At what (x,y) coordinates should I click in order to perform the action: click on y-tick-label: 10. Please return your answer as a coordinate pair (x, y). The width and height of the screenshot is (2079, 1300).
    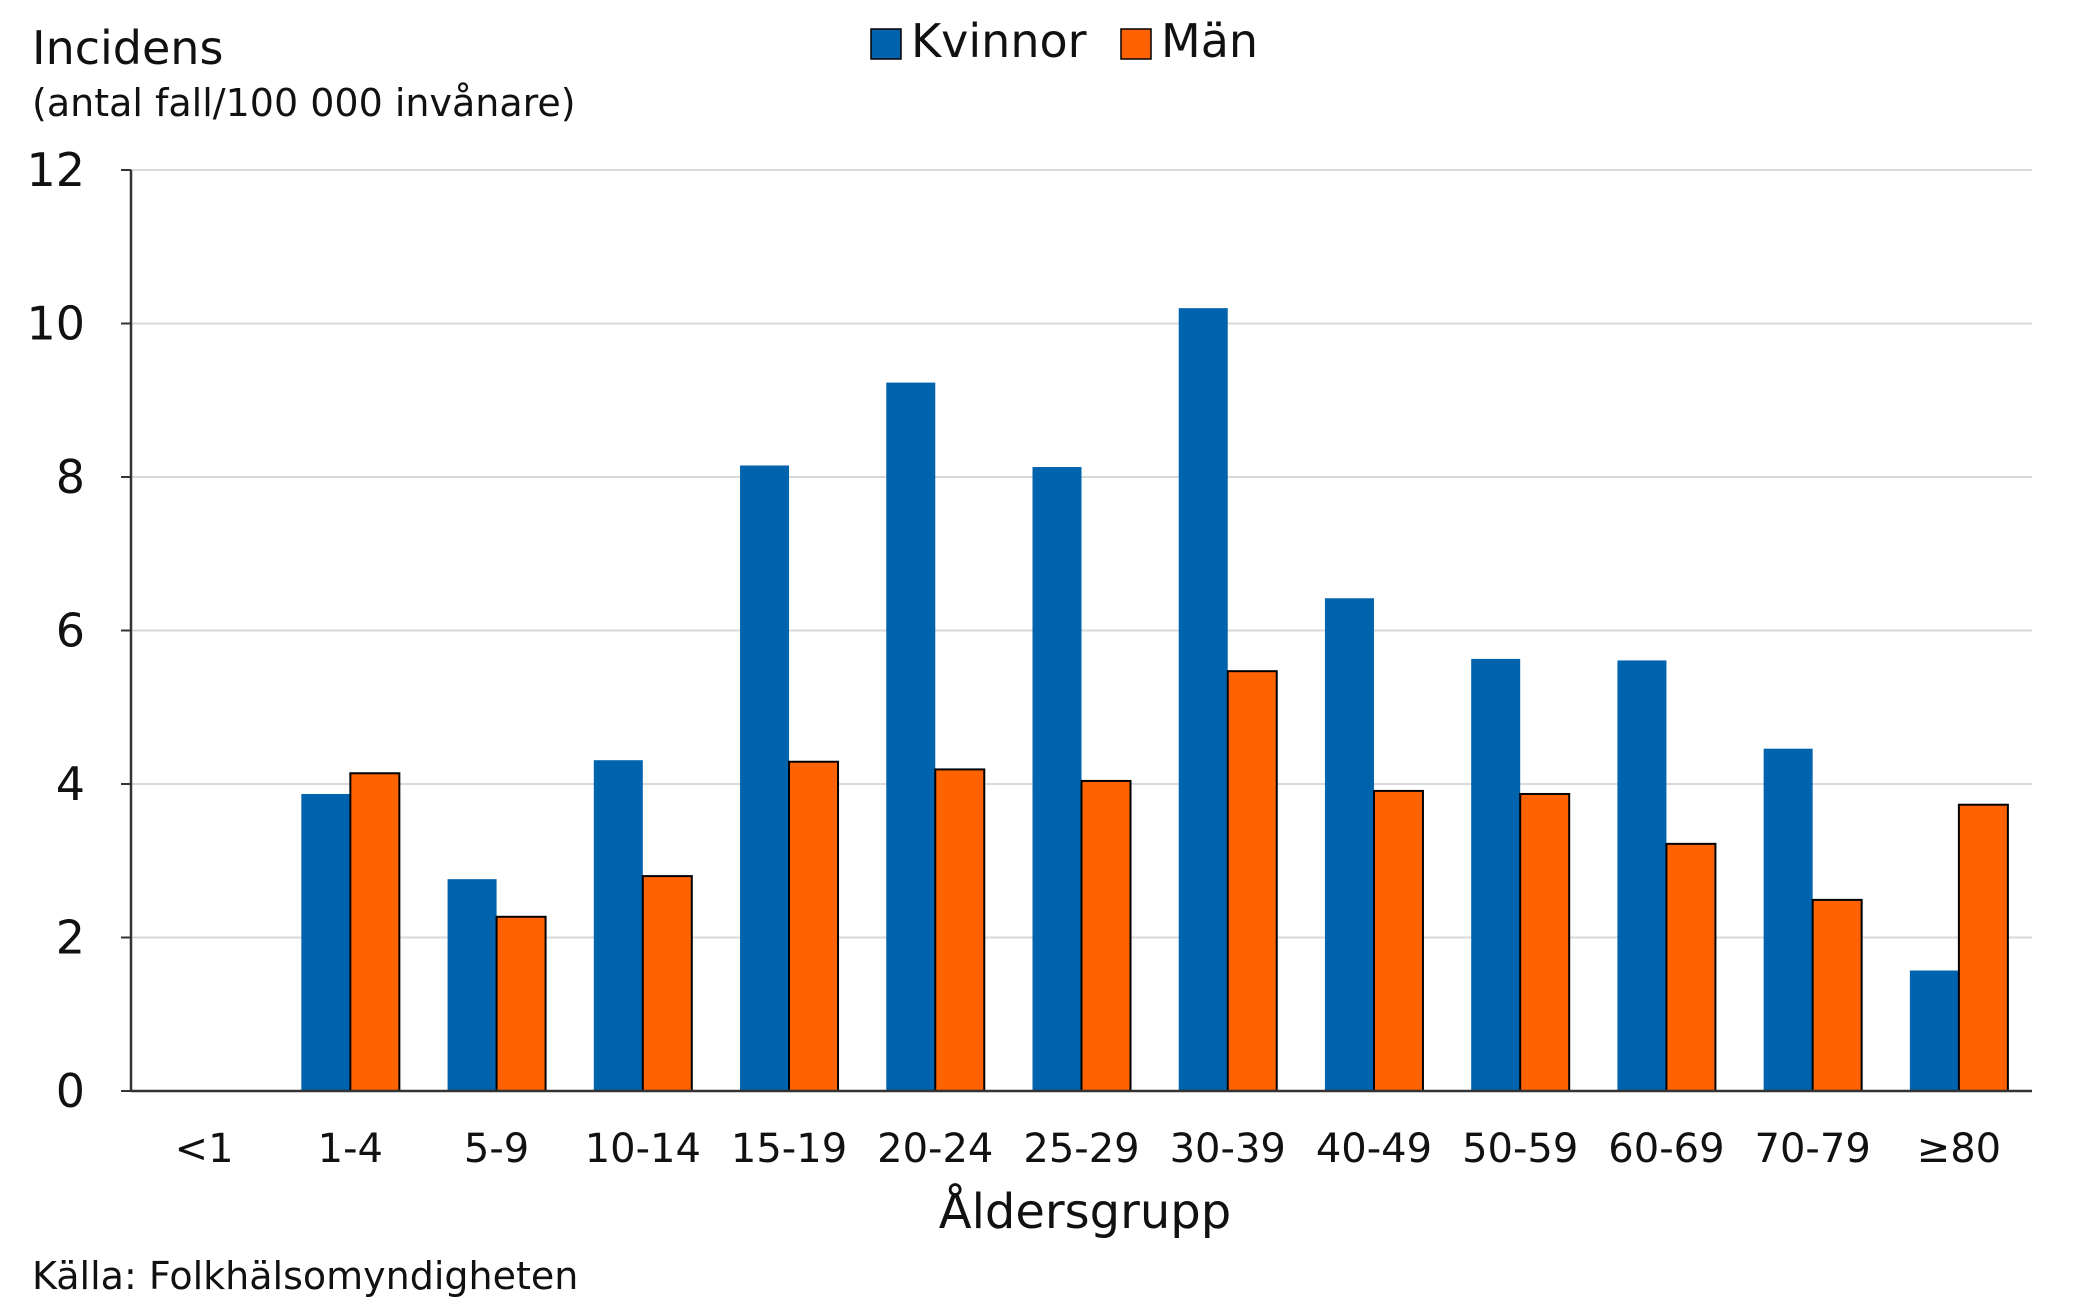
    Looking at the image, I should click on (55, 324).